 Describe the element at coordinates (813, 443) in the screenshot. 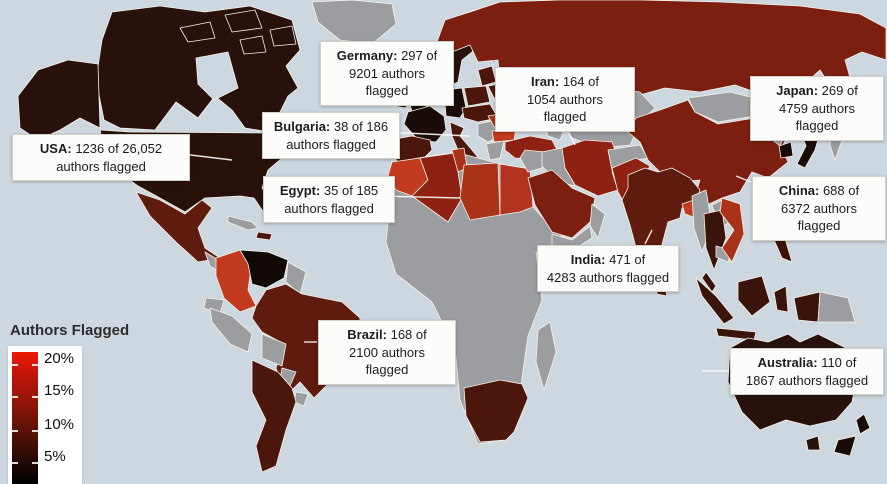

I see `tasmania` at that location.